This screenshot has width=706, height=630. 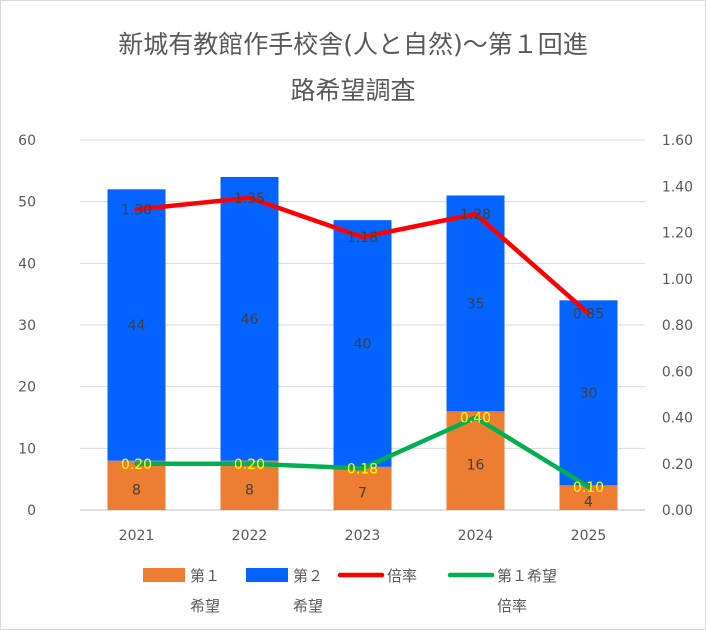 What do you see at coordinates (589, 536) in the screenshot?
I see `x-axis-tick: 2025` at bounding box center [589, 536].